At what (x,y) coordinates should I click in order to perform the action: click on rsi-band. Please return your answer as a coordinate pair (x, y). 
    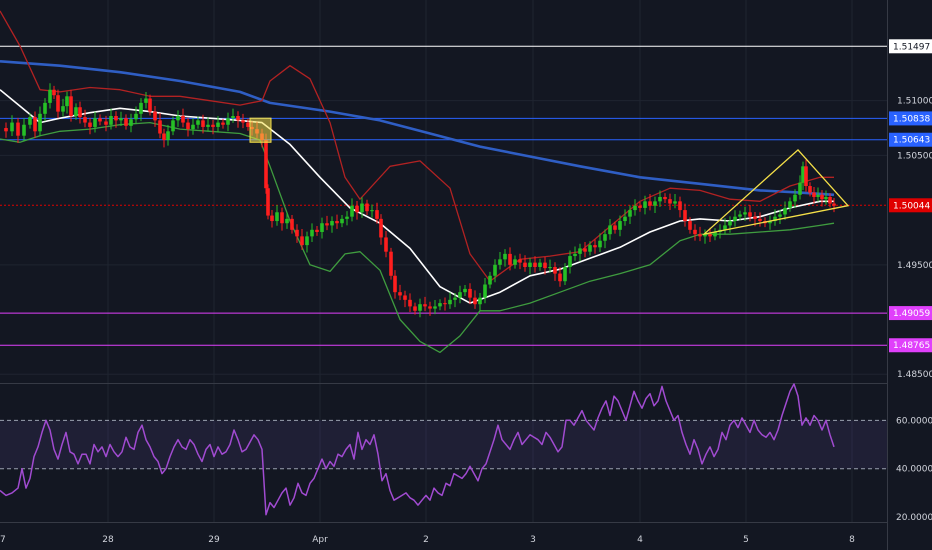
    Looking at the image, I should click on (443, 444).